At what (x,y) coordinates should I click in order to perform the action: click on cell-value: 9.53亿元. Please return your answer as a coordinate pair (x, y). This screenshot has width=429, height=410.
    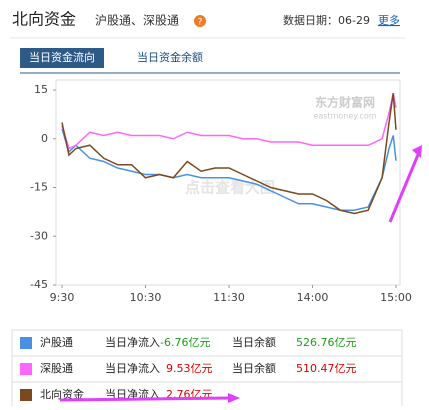
    Looking at the image, I should click on (189, 368).